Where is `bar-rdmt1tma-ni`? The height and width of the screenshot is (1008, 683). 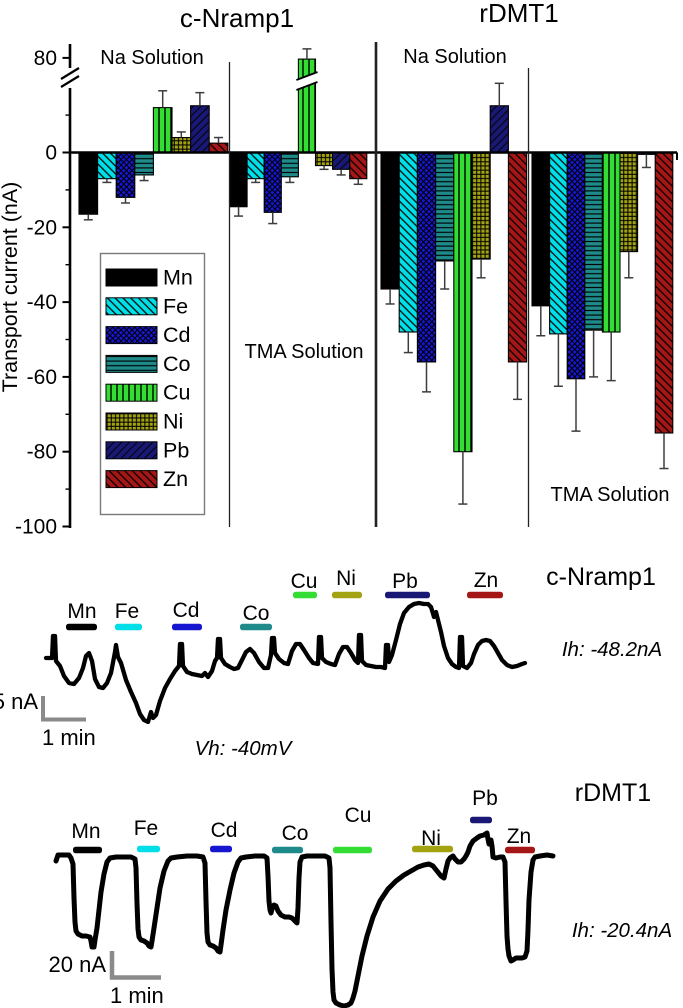
bar-rdmt1tma-ni is located at coordinates (629, 202).